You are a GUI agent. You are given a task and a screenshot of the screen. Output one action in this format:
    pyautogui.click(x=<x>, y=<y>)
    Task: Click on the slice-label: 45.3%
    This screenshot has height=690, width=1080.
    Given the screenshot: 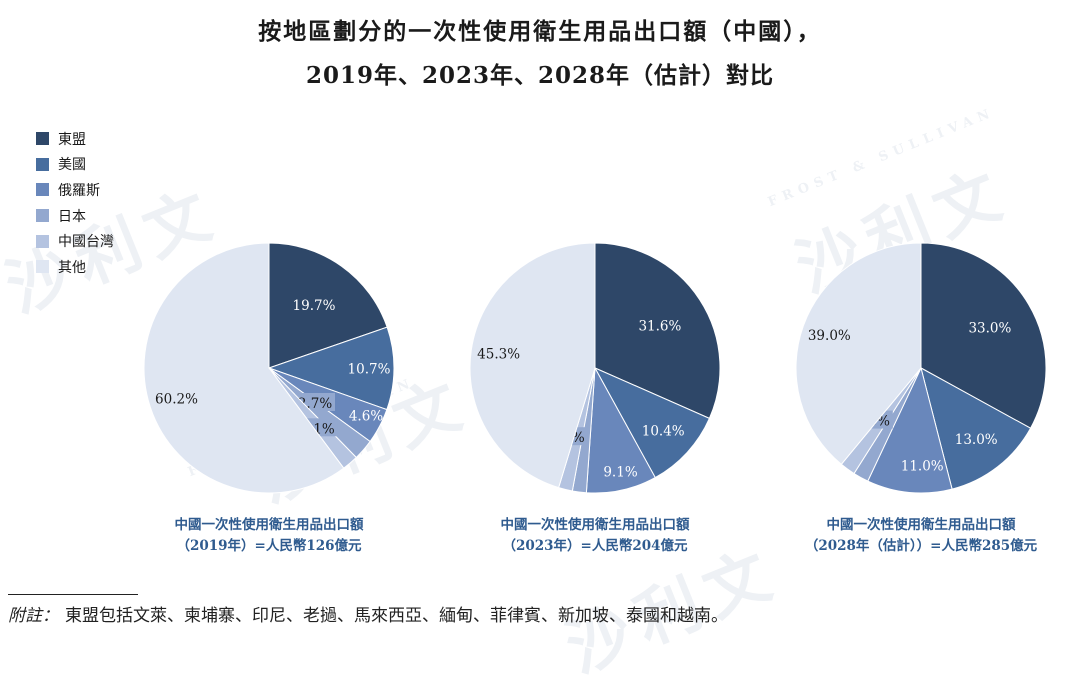 What is the action you would take?
    pyautogui.click(x=498, y=355)
    